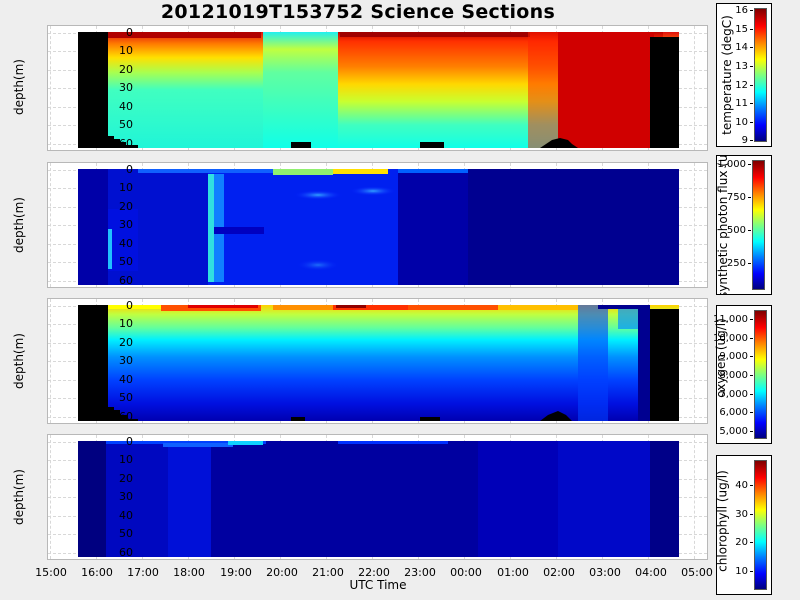 The image size is (800, 600). What do you see at coordinates (19, 361) in the screenshot?
I see `oxygen-y-label: depth(m)` at bounding box center [19, 361].